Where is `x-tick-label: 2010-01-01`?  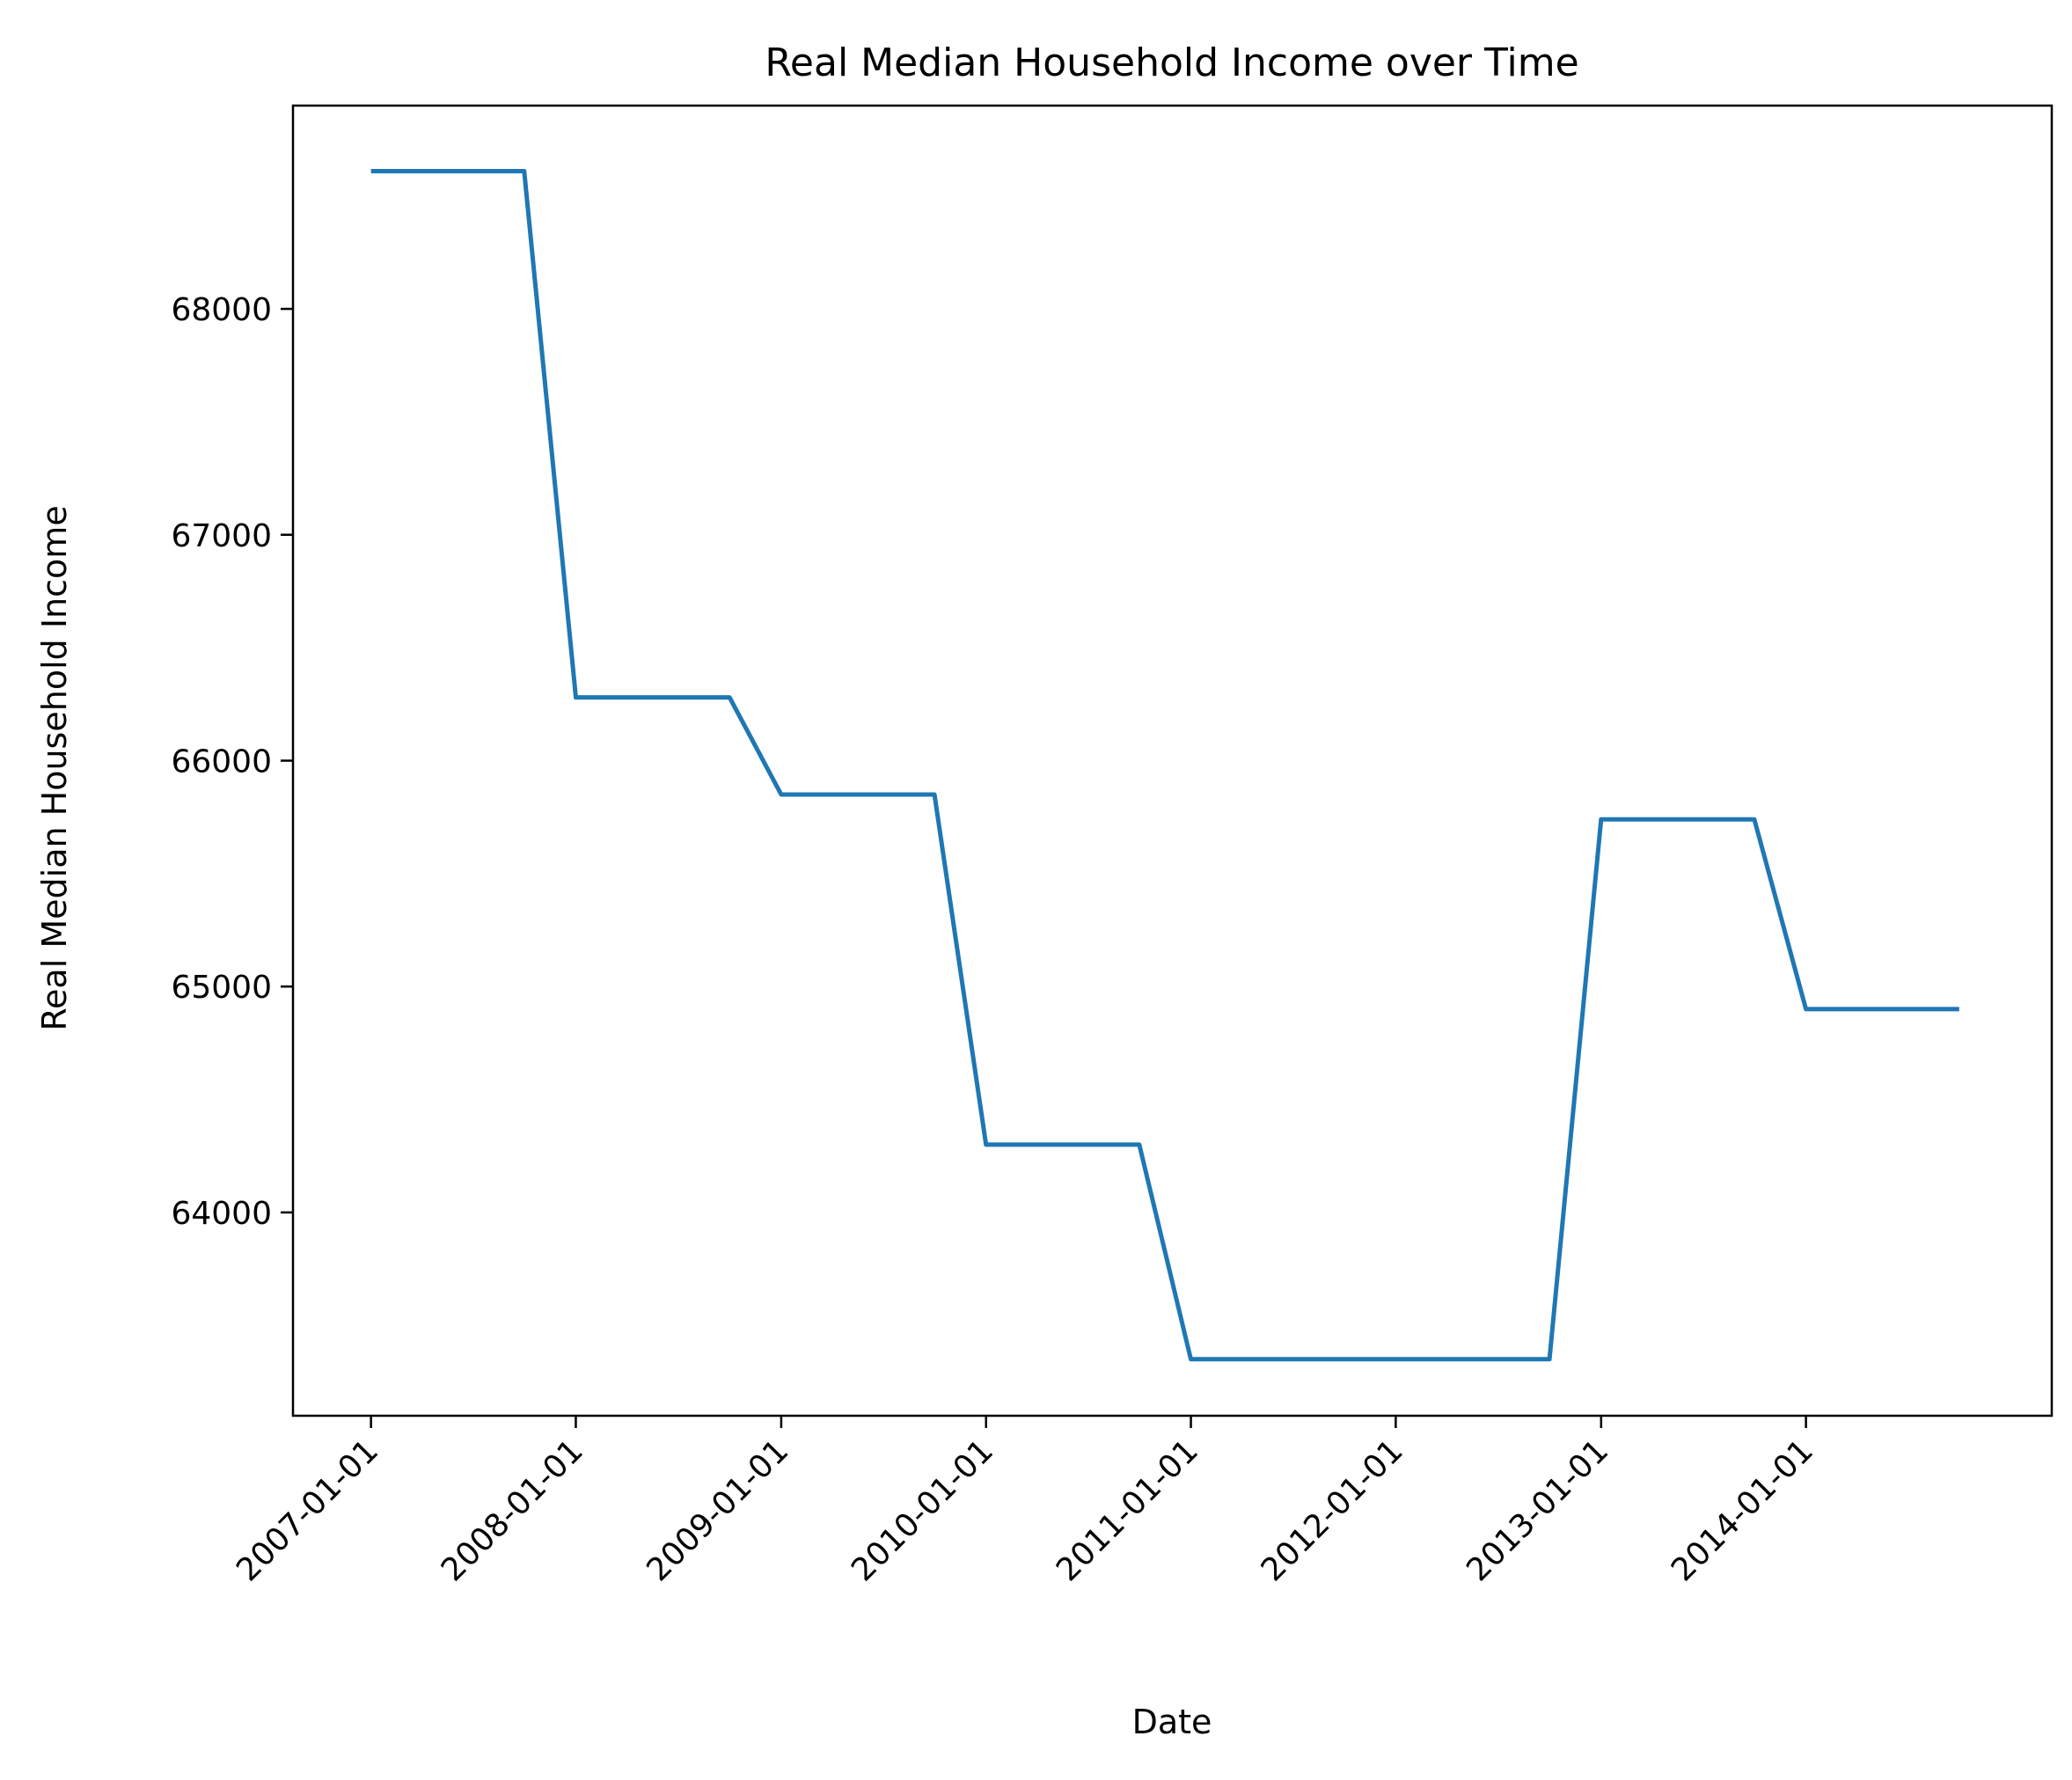 x-tick-label: 2010-01-01 is located at coordinates (922, 1510).